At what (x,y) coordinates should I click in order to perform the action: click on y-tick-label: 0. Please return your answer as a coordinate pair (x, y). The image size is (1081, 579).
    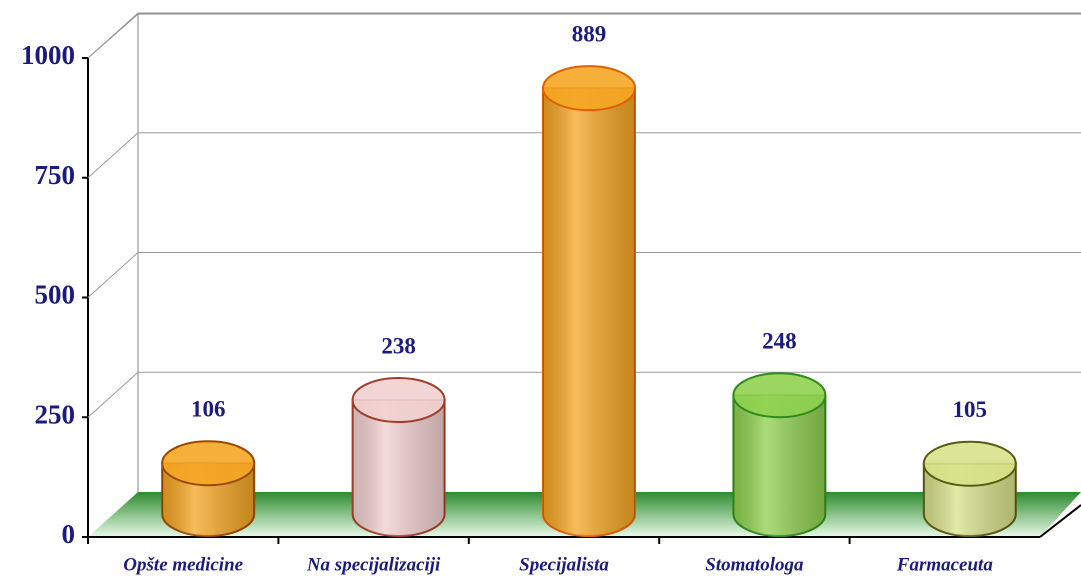
    Looking at the image, I should click on (69, 534).